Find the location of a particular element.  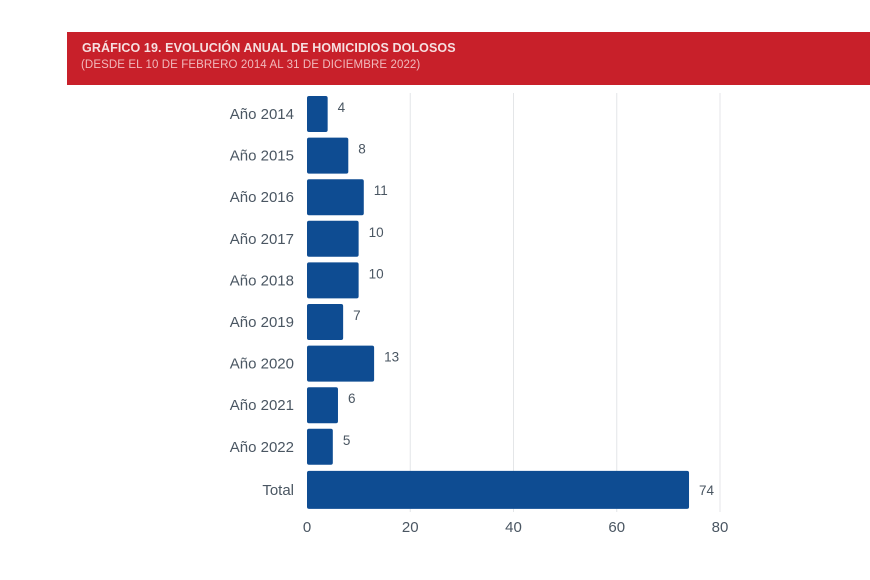

x-tick-label: 80 is located at coordinates (720, 527).